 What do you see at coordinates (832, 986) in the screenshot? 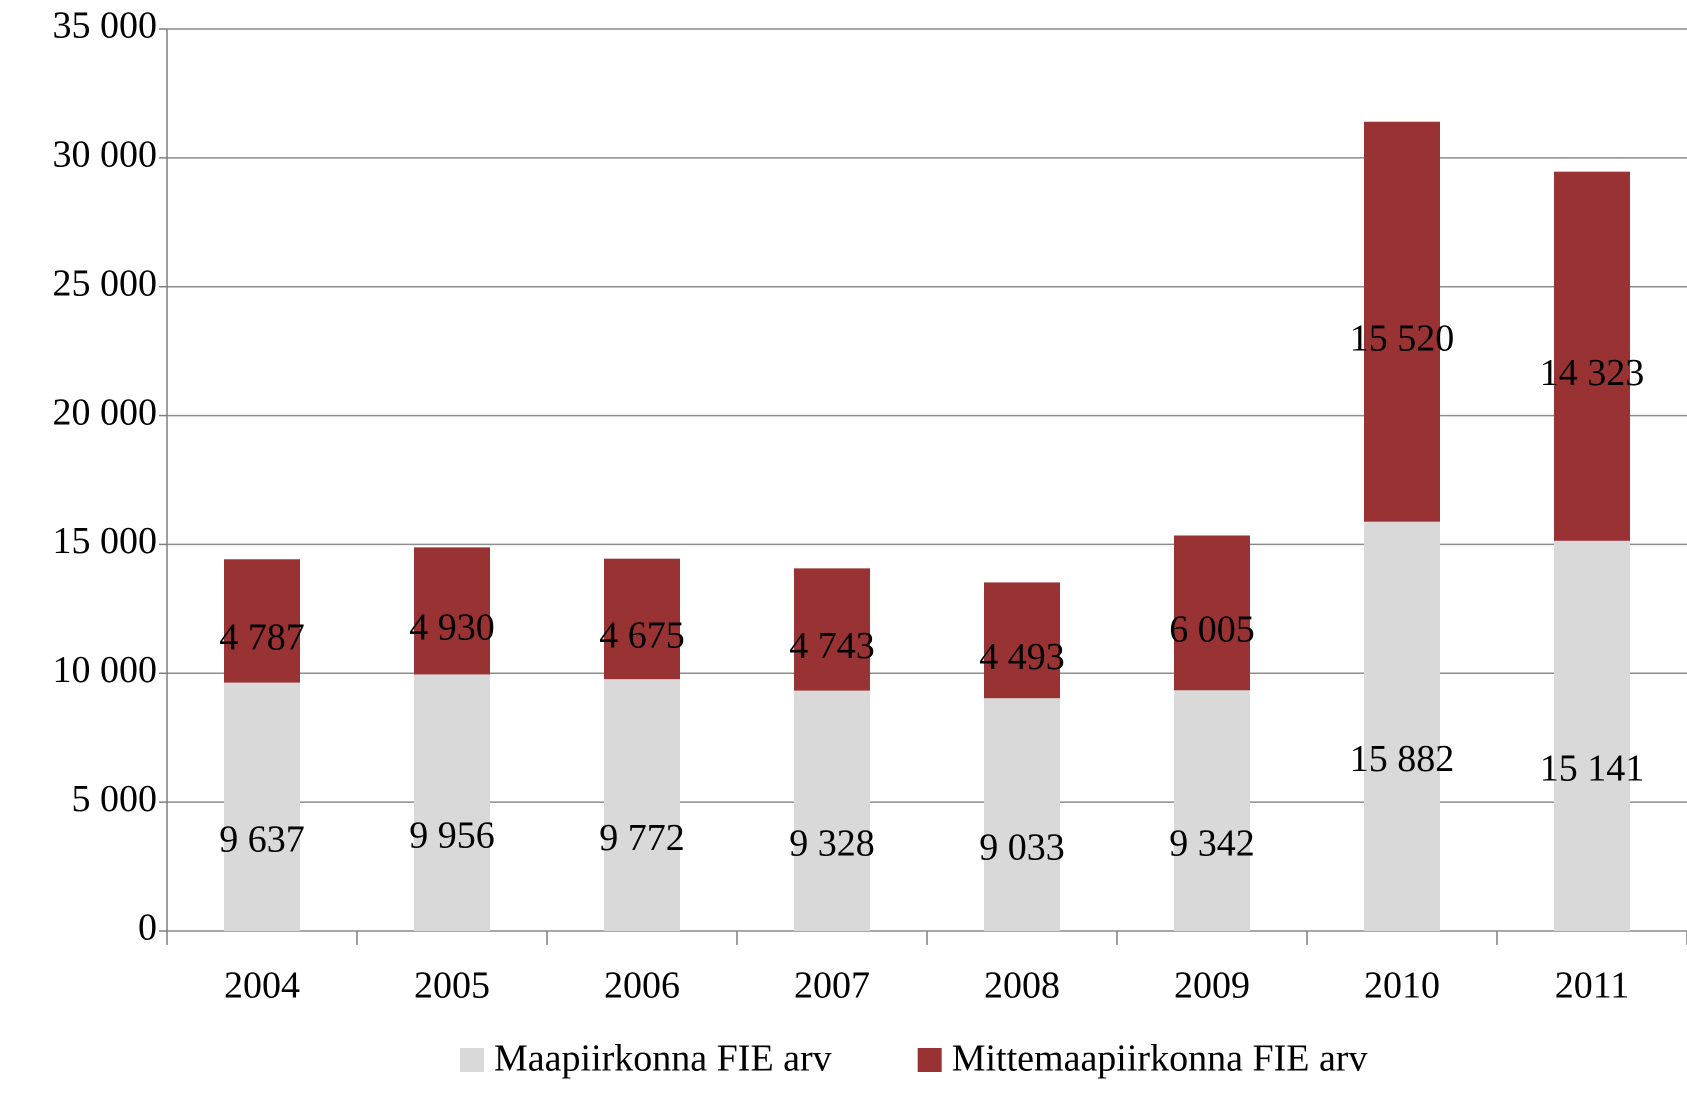
I see `x-tick-label: 2007` at bounding box center [832, 986].